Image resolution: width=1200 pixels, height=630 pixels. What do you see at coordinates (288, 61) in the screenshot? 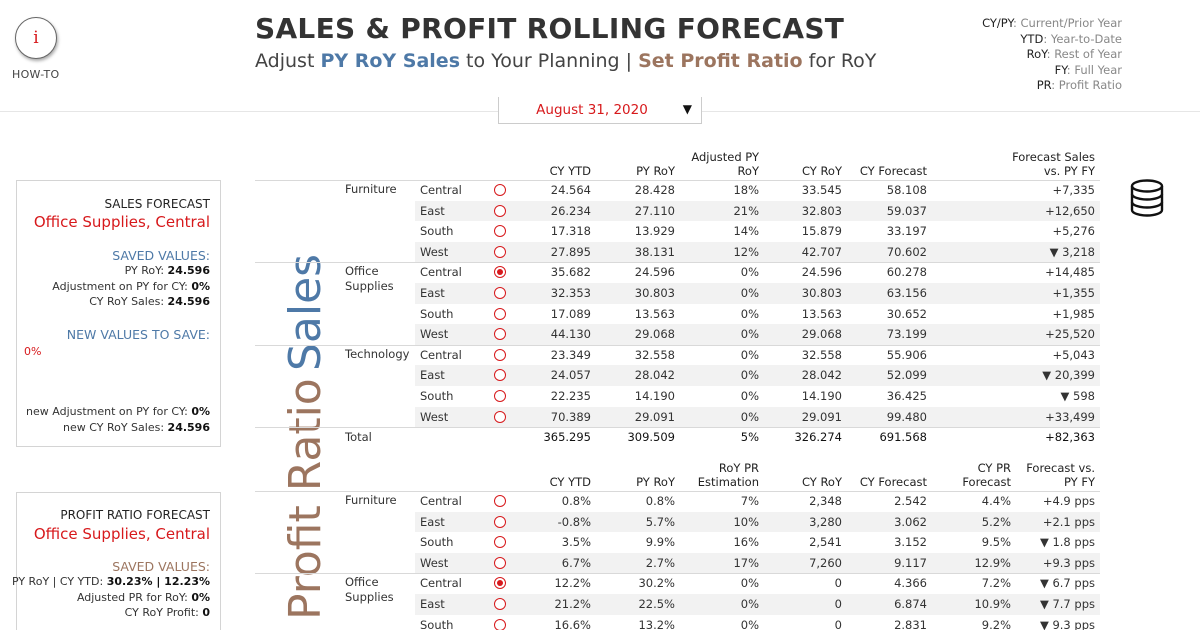
I see `subtitle-text: Adjust` at bounding box center [288, 61].